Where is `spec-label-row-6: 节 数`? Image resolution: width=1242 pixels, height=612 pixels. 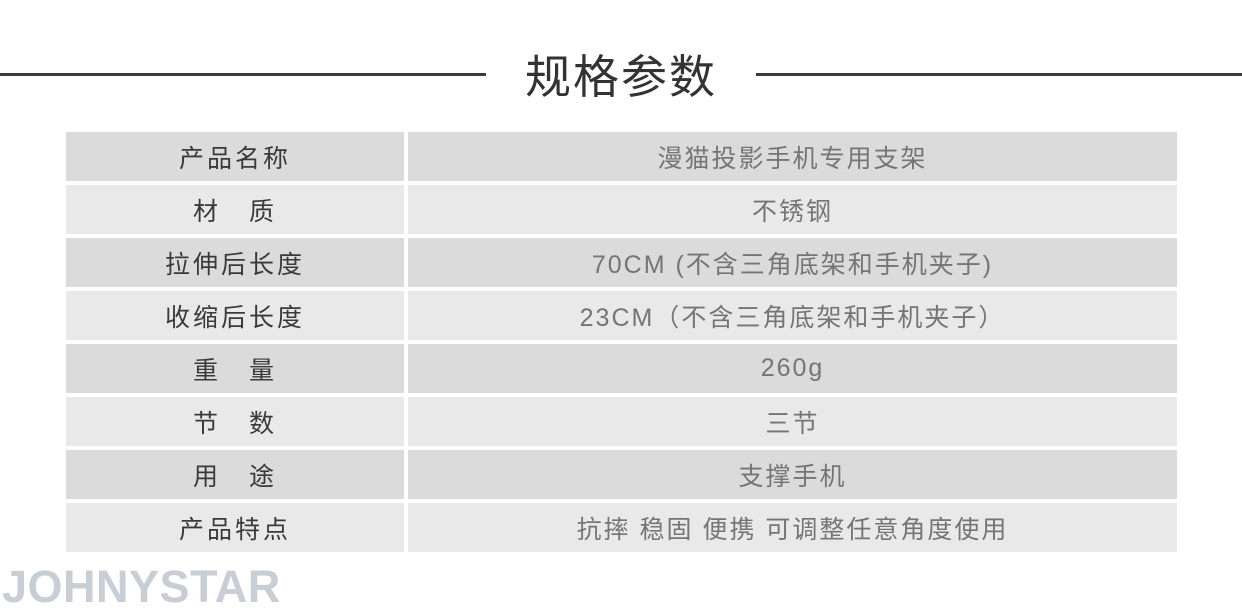
spec-label-row-6: 节 数 is located at coordinates (235, 421).